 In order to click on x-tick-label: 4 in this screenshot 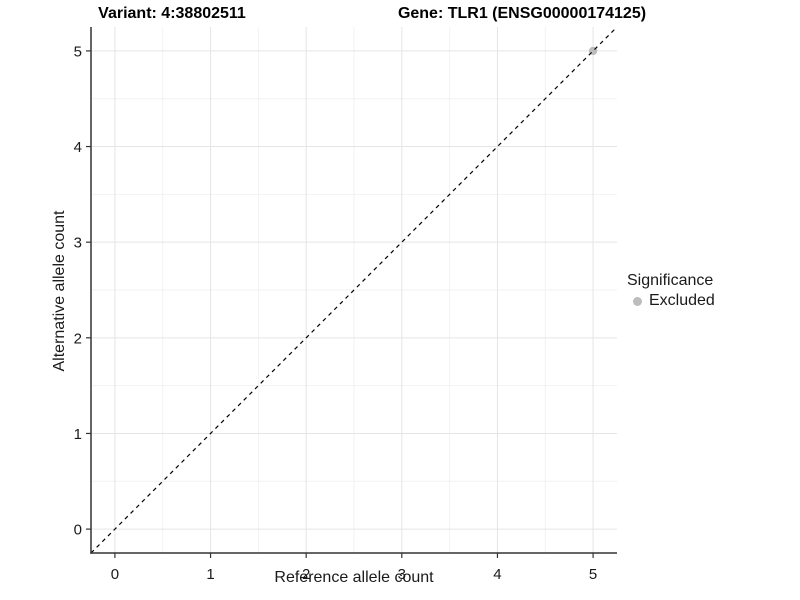, I will do `click(497, 574)`.